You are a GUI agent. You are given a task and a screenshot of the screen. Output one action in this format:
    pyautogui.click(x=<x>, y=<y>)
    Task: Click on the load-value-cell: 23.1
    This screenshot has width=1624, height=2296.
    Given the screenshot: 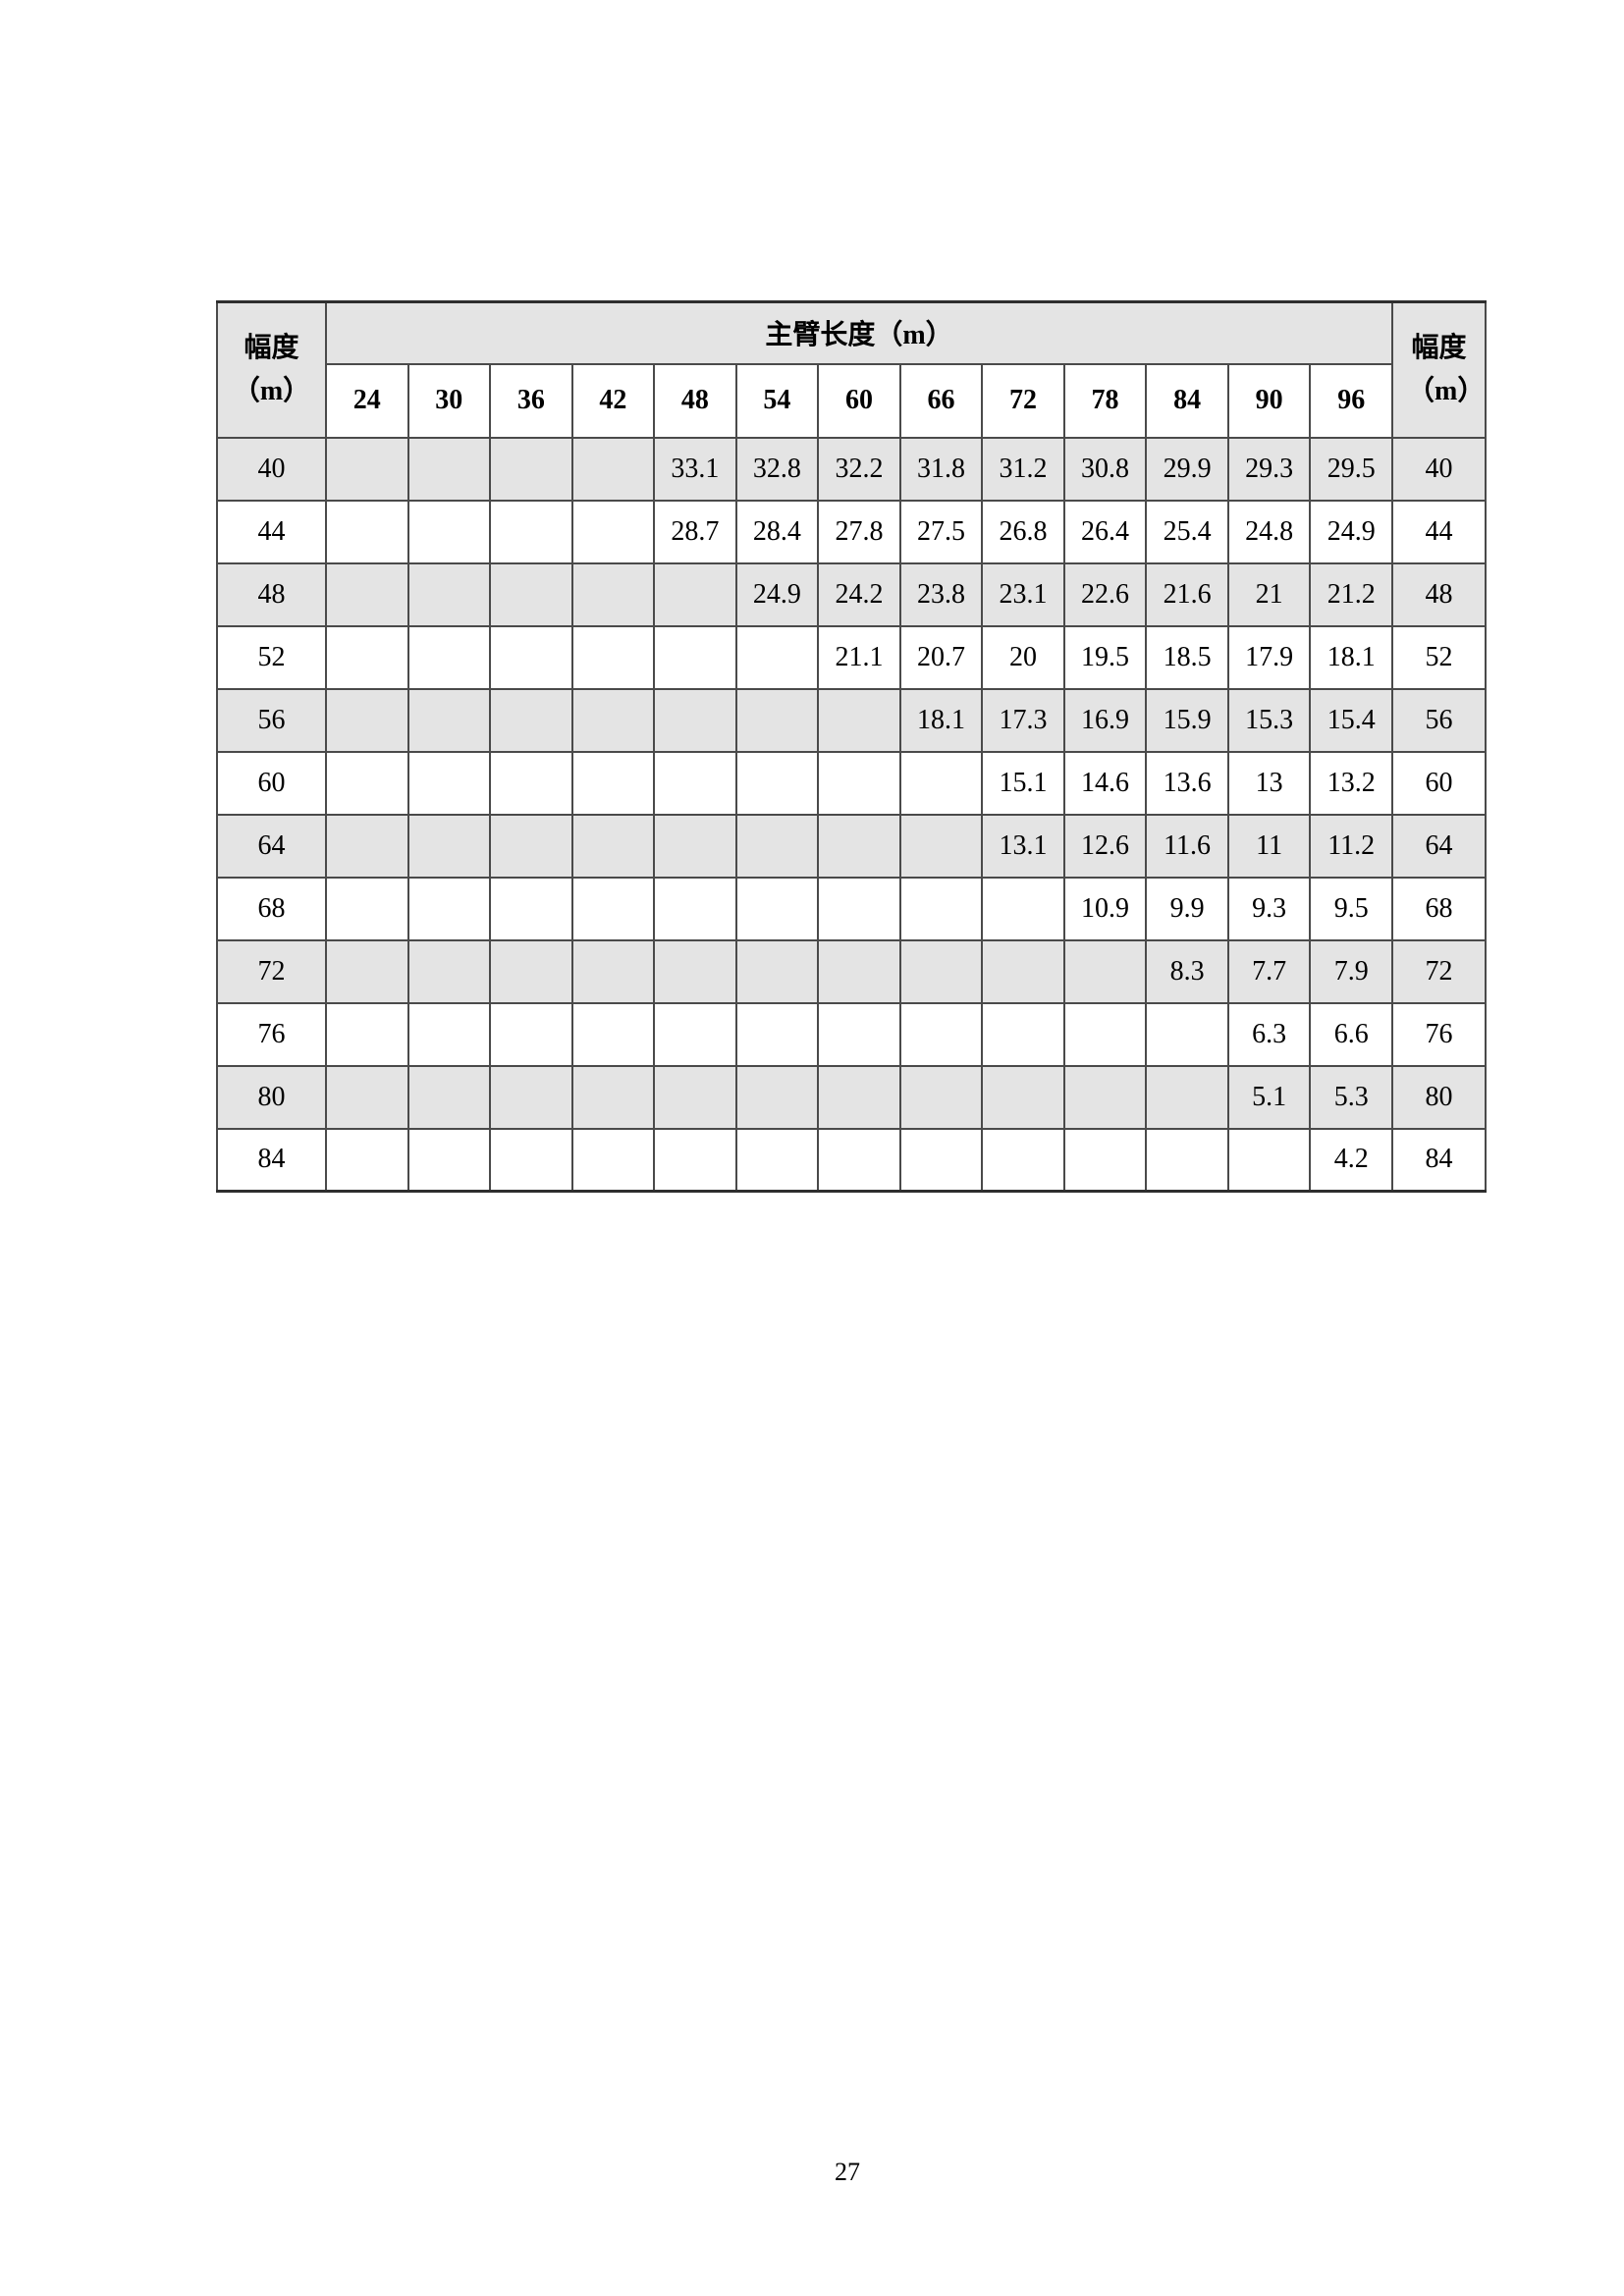 What is the action you would take?
    pyautogui.click(x=1023, y=594)
    